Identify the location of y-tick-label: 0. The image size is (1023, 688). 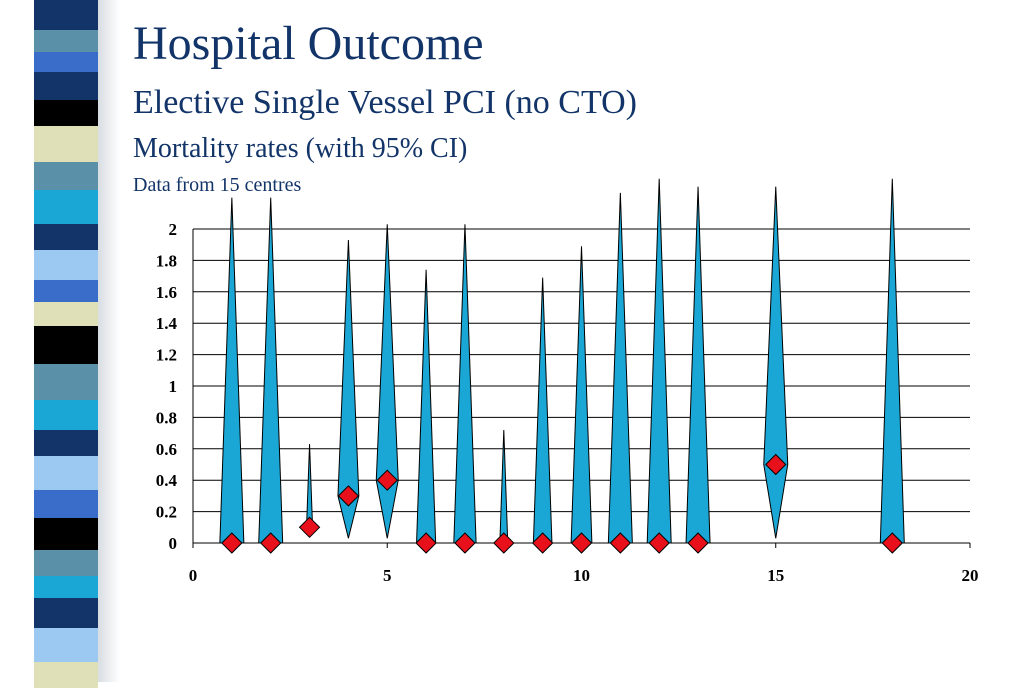
(173, 543).